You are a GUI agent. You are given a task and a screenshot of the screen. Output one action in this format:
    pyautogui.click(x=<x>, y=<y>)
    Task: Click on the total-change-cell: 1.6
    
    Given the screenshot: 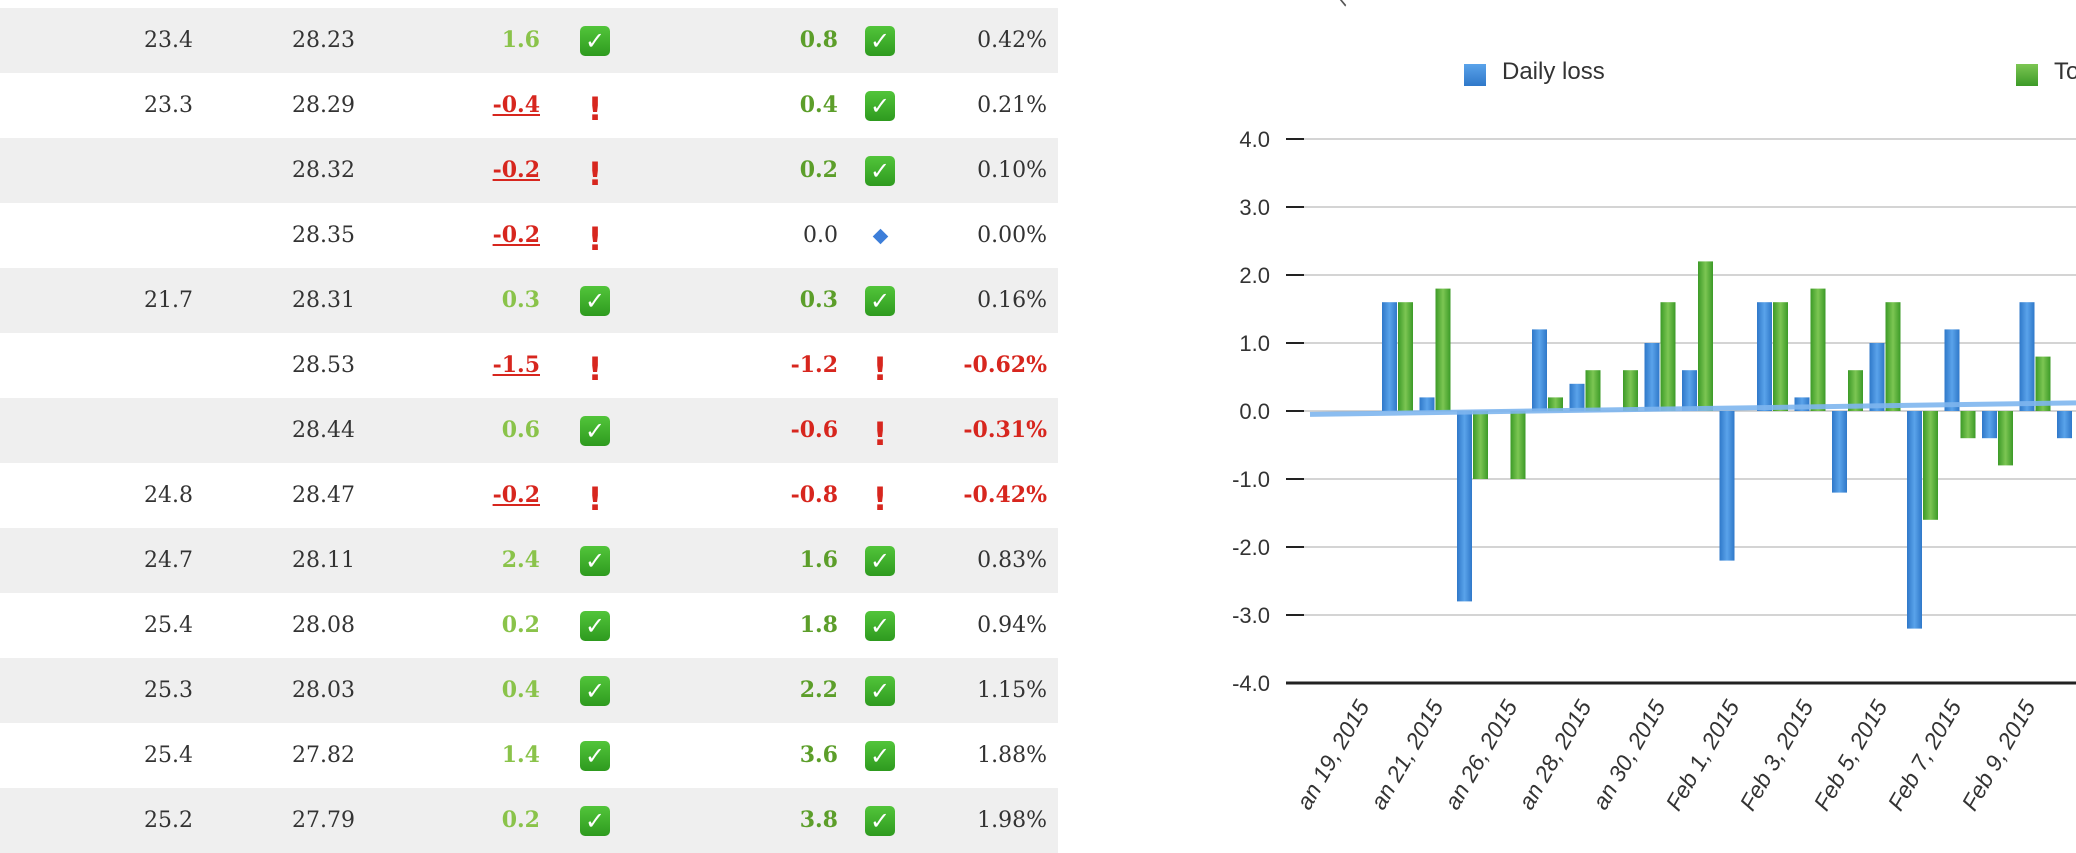 What is the action you would take?
    pyautogui.click(x=818, y=560)
    